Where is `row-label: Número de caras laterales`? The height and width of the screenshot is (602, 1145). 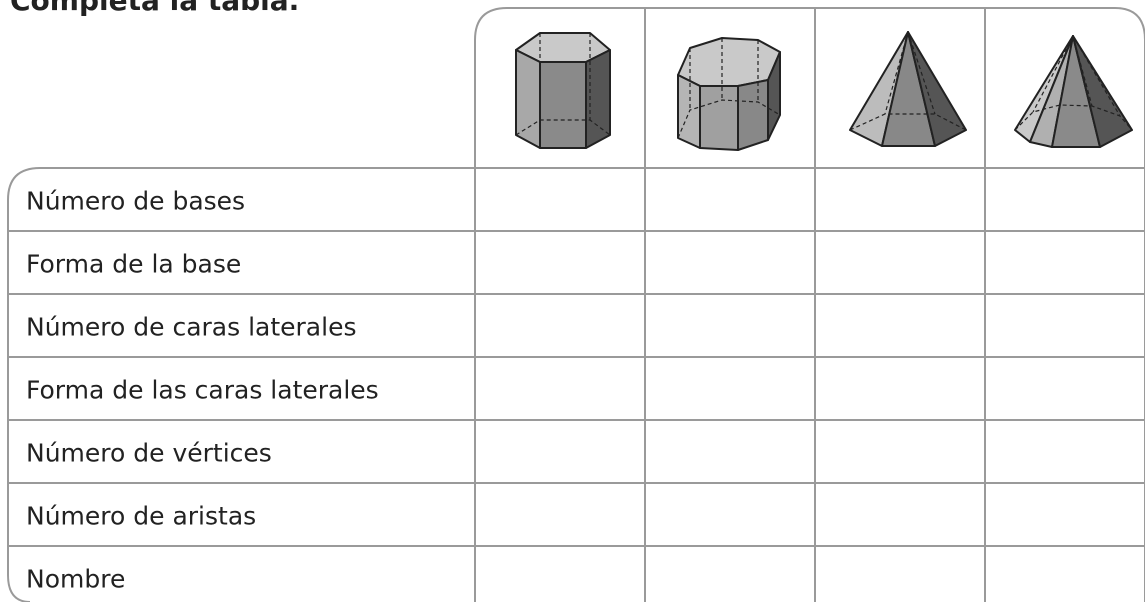 row-label: Número de caras laterales is located at coordinates (191, 327).